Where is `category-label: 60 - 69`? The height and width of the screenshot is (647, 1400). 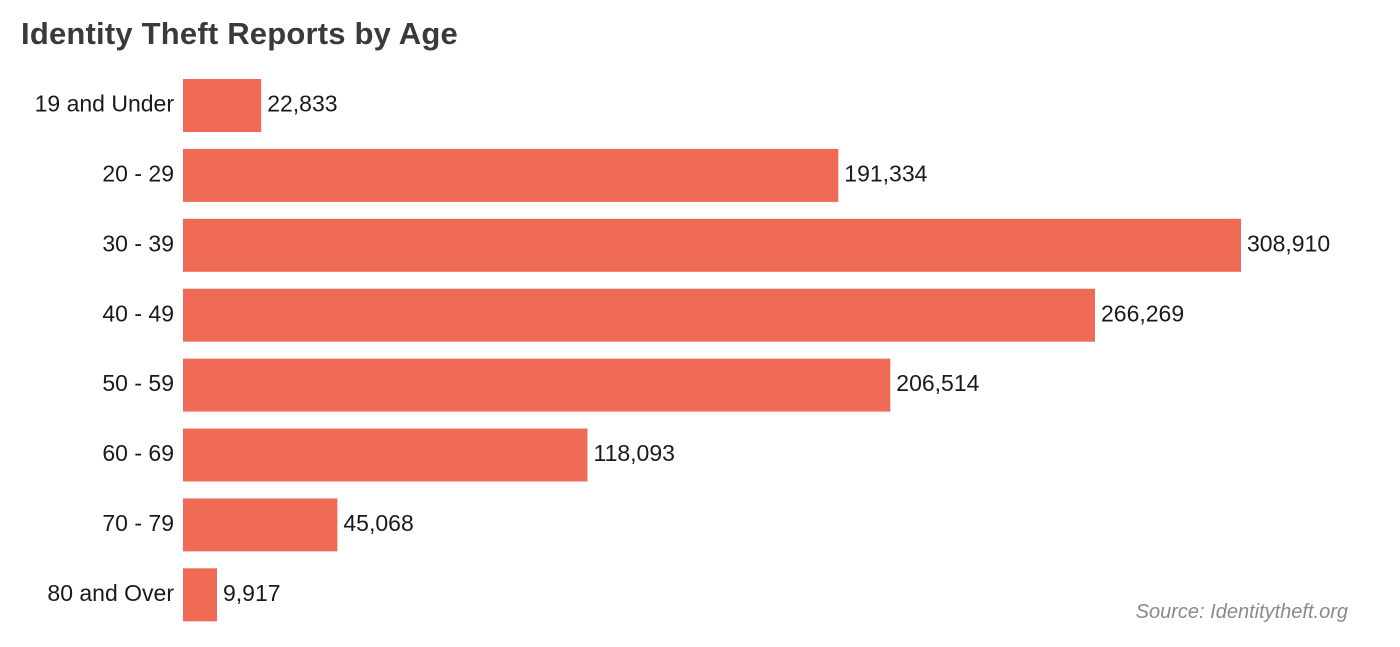 category-label: 60 - 69 is located at coordinates (138, 453).